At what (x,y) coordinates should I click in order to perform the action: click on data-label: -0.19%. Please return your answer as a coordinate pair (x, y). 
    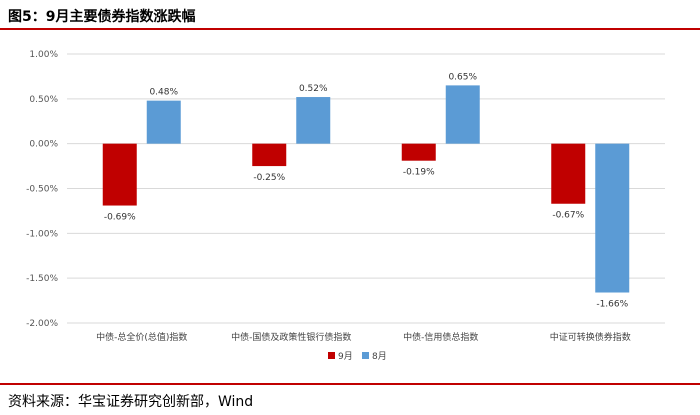
    Looking at the image, I should click on (419, 173).